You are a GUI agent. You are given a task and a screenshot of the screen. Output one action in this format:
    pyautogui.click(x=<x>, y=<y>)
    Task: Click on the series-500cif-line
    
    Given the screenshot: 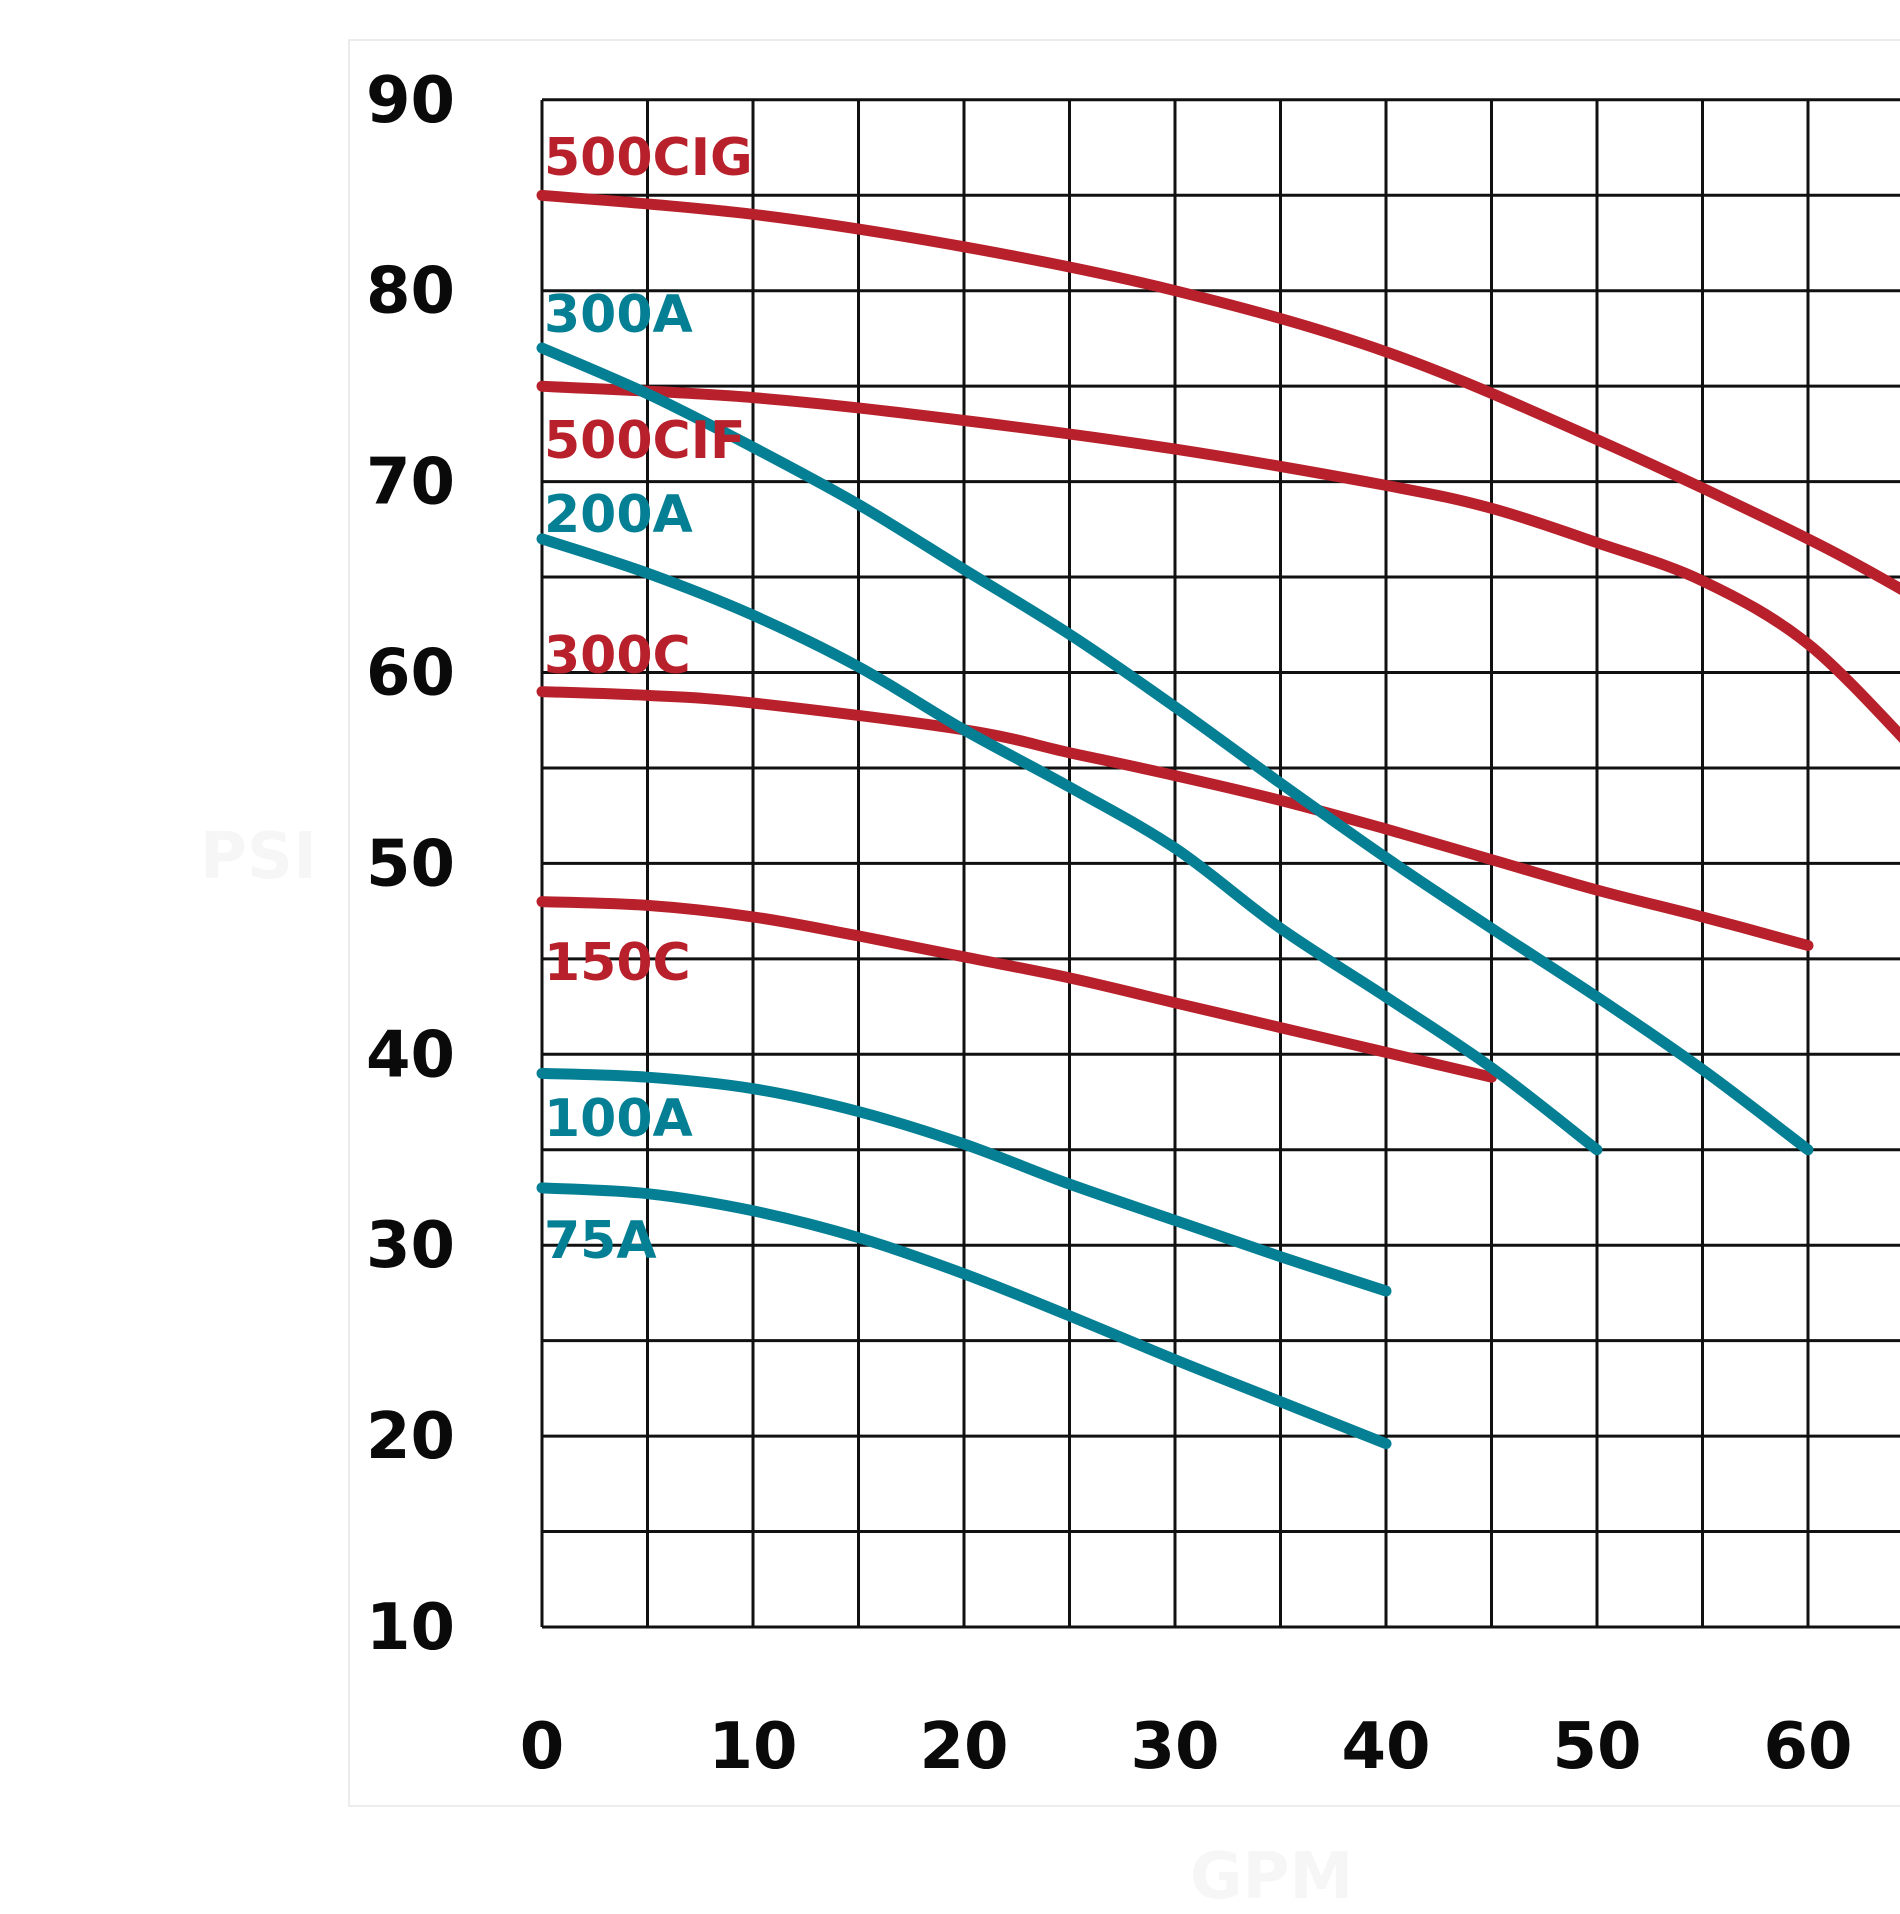 What is the action you would take?
    pyautogui.click(x=1218, y=561)
    